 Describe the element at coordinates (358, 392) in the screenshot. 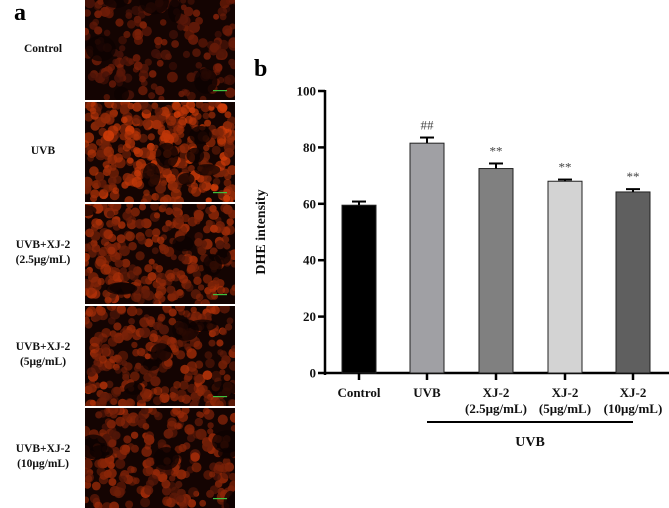

I see `x-tick-label: Control` at that location.